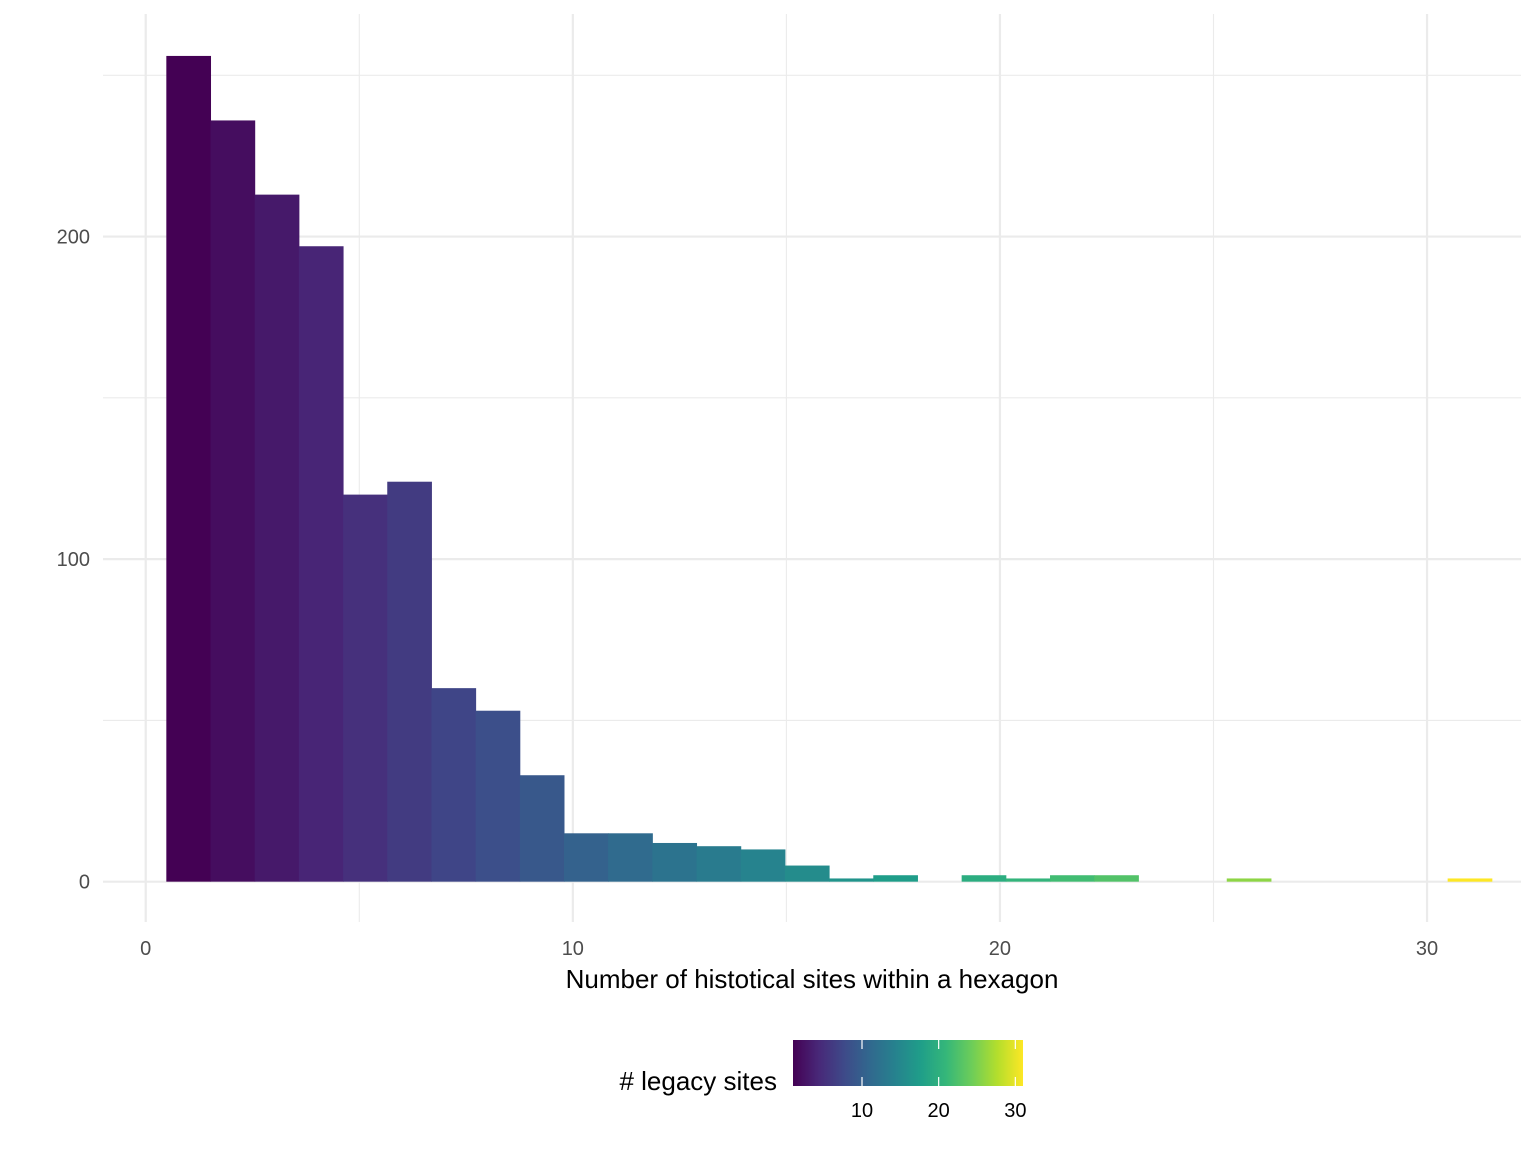 Image resolution: width=1536 pixels, height=1152 pixels. What do you see at coordinates (862, 1111) in the screenshot?
I see `legend-tick-label: 10` at bounding box center [862, 1111].